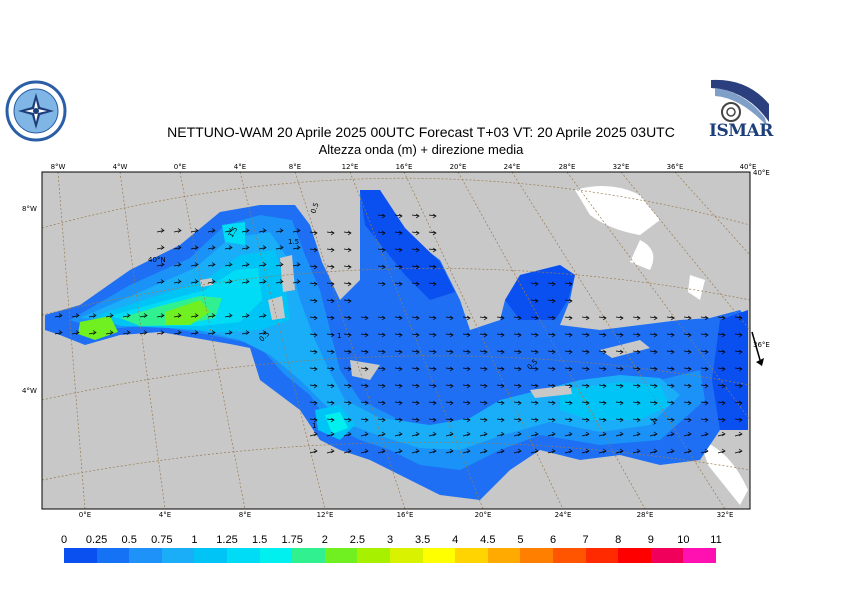 The width and height of the screenshot is (842, 596). I want to click on legend-label: 0.5, so click(129, 540).